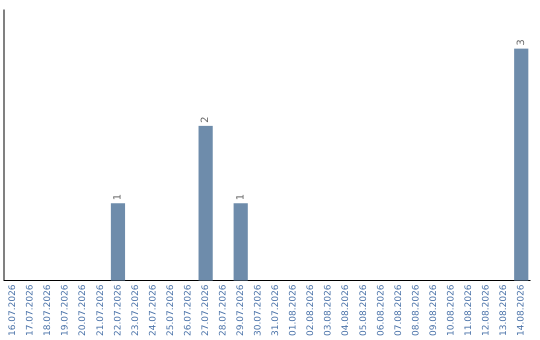 The image size is (540, 340). What do you see at coordinates (241, 310) in the screenshot?
I see `x-tick-label: 29.07.2026` at bounding box center [241, 310].